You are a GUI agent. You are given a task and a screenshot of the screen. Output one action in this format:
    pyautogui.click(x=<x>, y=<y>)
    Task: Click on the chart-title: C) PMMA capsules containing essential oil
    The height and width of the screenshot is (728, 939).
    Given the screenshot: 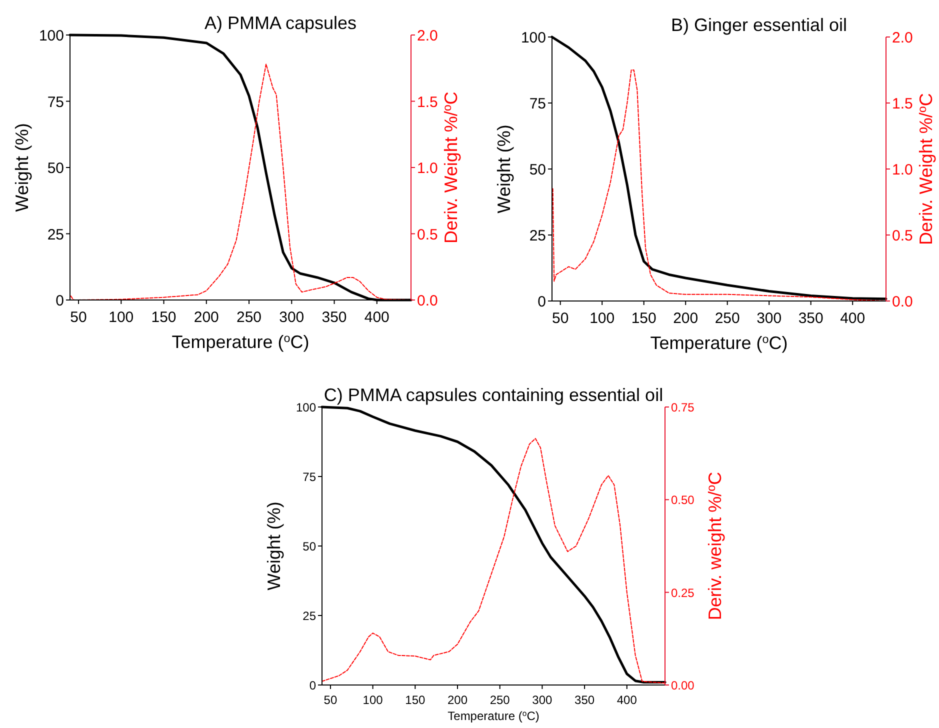 What is the action you would take?
    pyautogui.click(x=494, y=395)
    